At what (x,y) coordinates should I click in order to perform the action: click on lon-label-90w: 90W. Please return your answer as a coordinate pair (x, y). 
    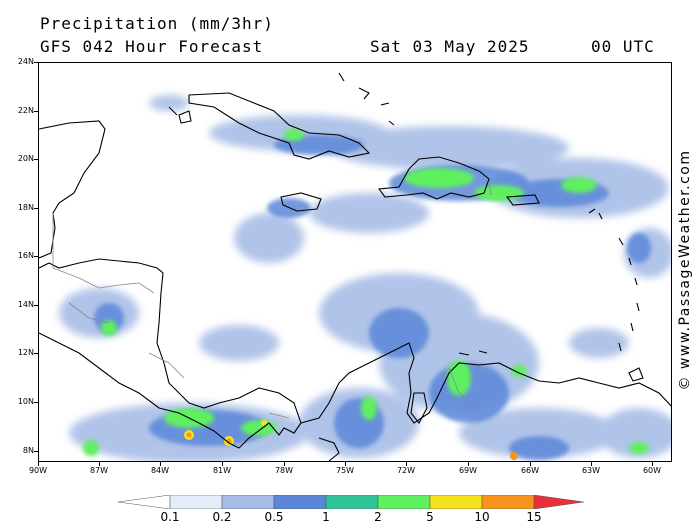
    Looking at the image, I should click on (38, 470).